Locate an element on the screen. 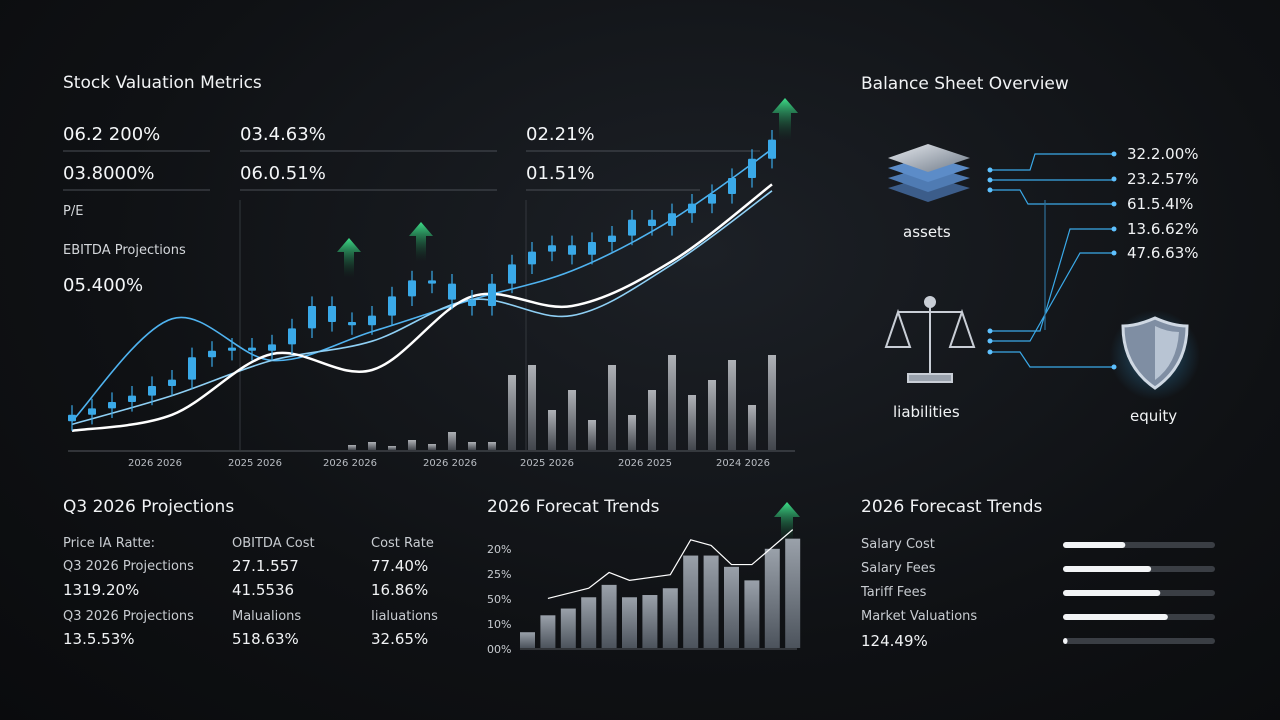 Image resolution: width=1280 pixels, height=720 pixels. section-title: 2026 Forecast Trends is located at coordinates (952, 507).